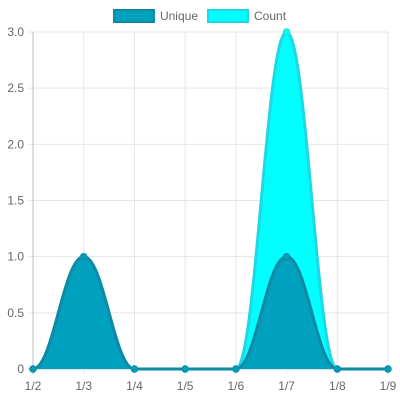  What do you see at coordinates (179, 16) in the screenshot?
I see `legend-label: Unique` at bounding box center [179, 16].